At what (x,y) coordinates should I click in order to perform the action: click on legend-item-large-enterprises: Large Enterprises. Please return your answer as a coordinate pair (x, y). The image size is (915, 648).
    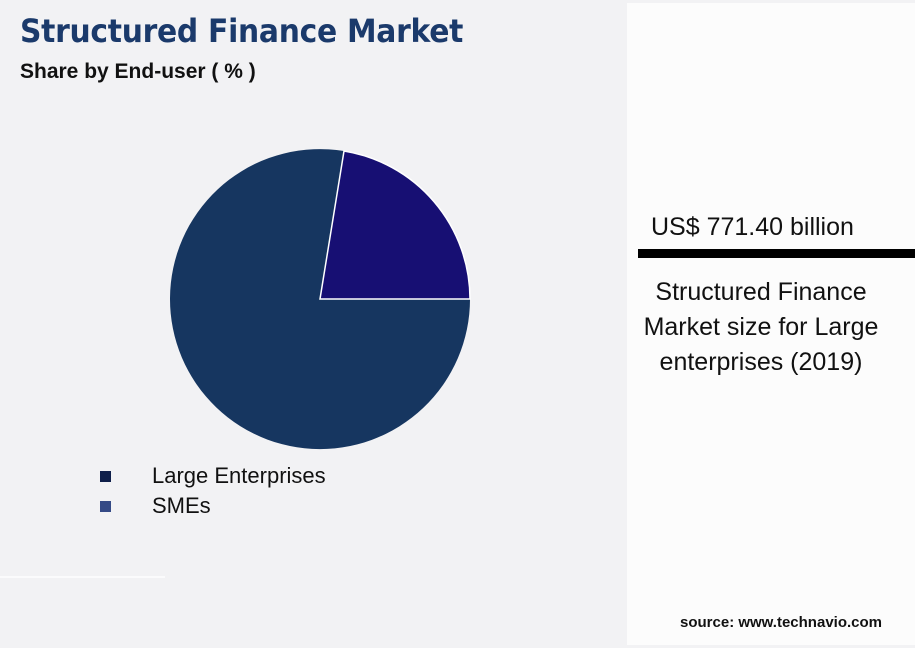
    Looking at the image, I should click on (213, 476).